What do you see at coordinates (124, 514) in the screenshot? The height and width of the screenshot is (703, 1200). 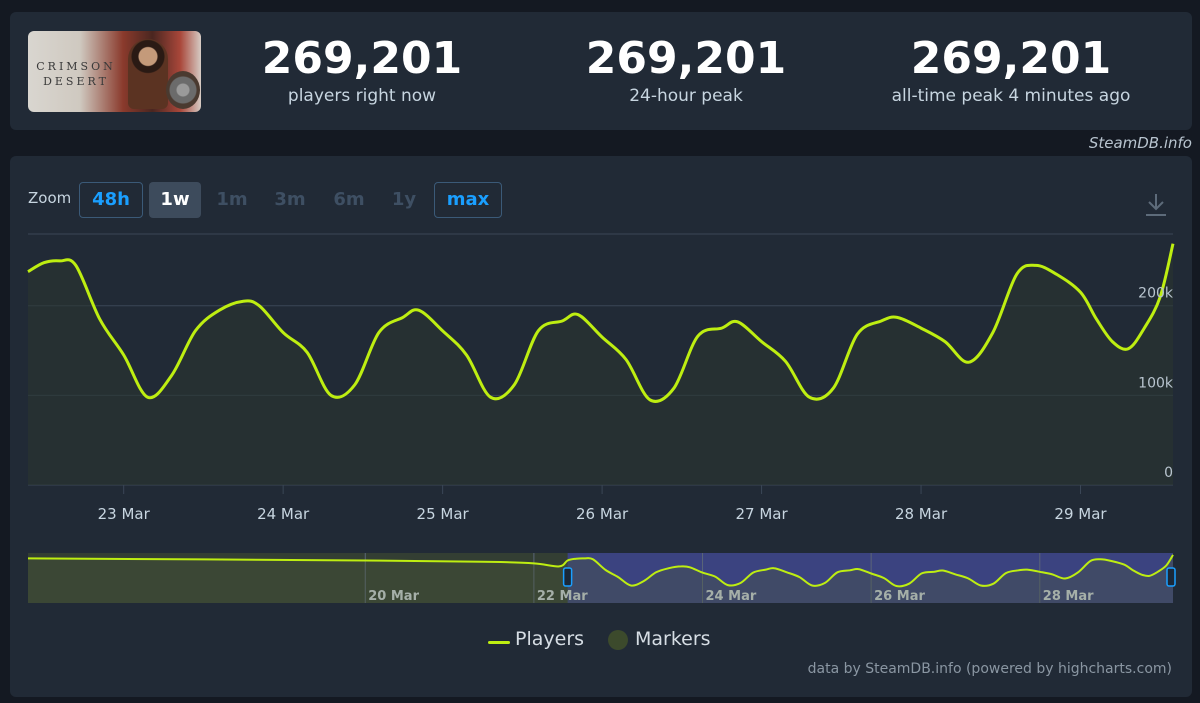 I see `x-tick-label: 23 Mar` at bounding box center [124, 514].